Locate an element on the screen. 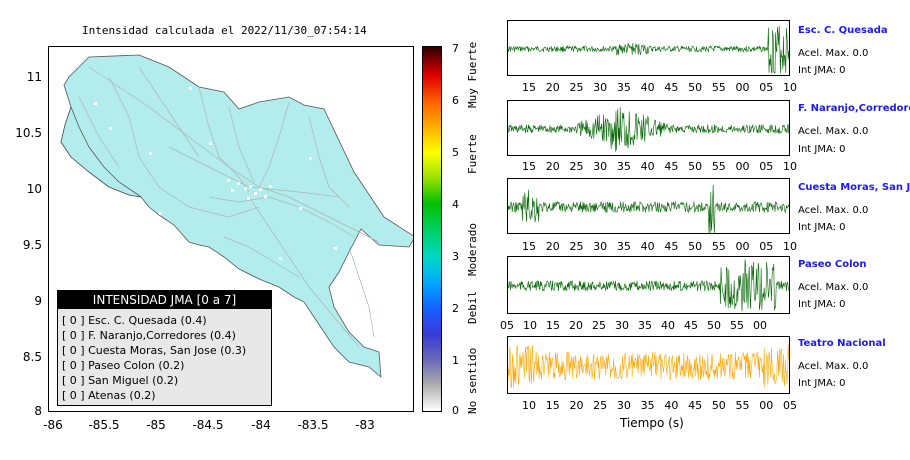  colorbar-label-no-sentido: No sentido is located at coordinates (472, 380).